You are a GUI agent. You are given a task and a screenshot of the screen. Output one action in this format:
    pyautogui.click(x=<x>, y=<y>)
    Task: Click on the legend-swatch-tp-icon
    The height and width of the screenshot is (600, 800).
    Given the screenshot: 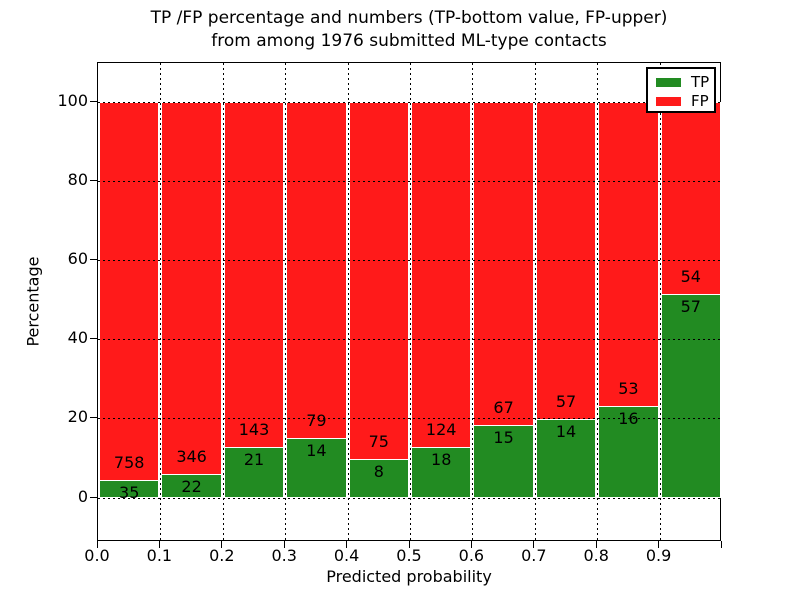 What is the action you would take?
    pyautogui.click(x=668, y=82)
    